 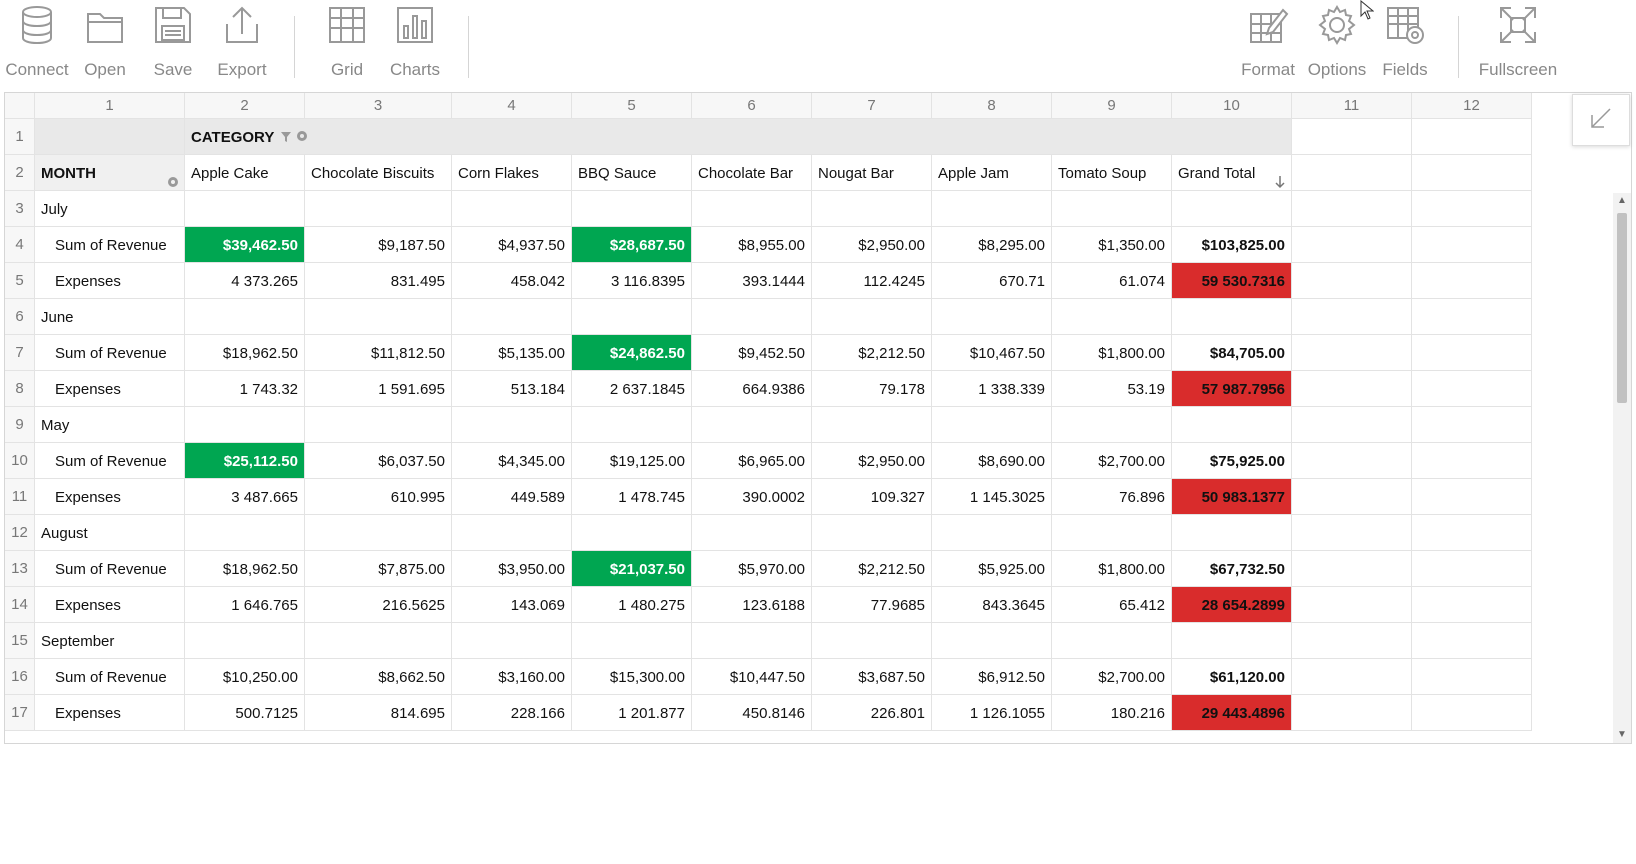 What do you see at coordinates (992, 389) in the screenshot?
I see `value-cell: 1 338.339` at bounding box center [992, 389].